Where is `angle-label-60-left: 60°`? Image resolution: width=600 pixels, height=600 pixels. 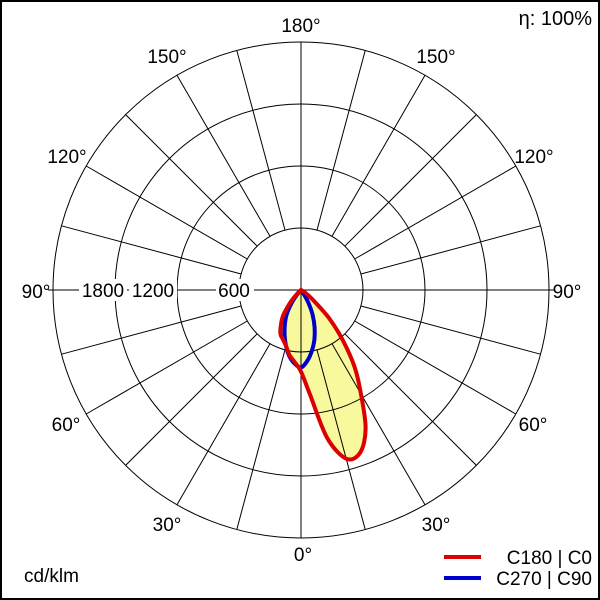
angle-label-60-left: 60° is located at coordinates (66, 425).